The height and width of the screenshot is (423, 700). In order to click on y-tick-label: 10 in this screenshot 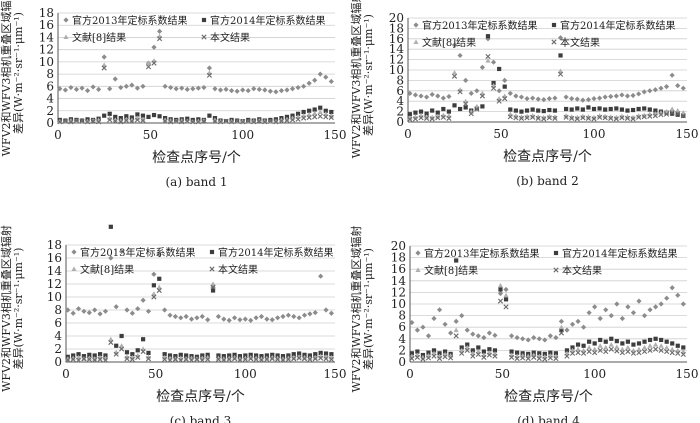, I will do `click(54, 297)`.